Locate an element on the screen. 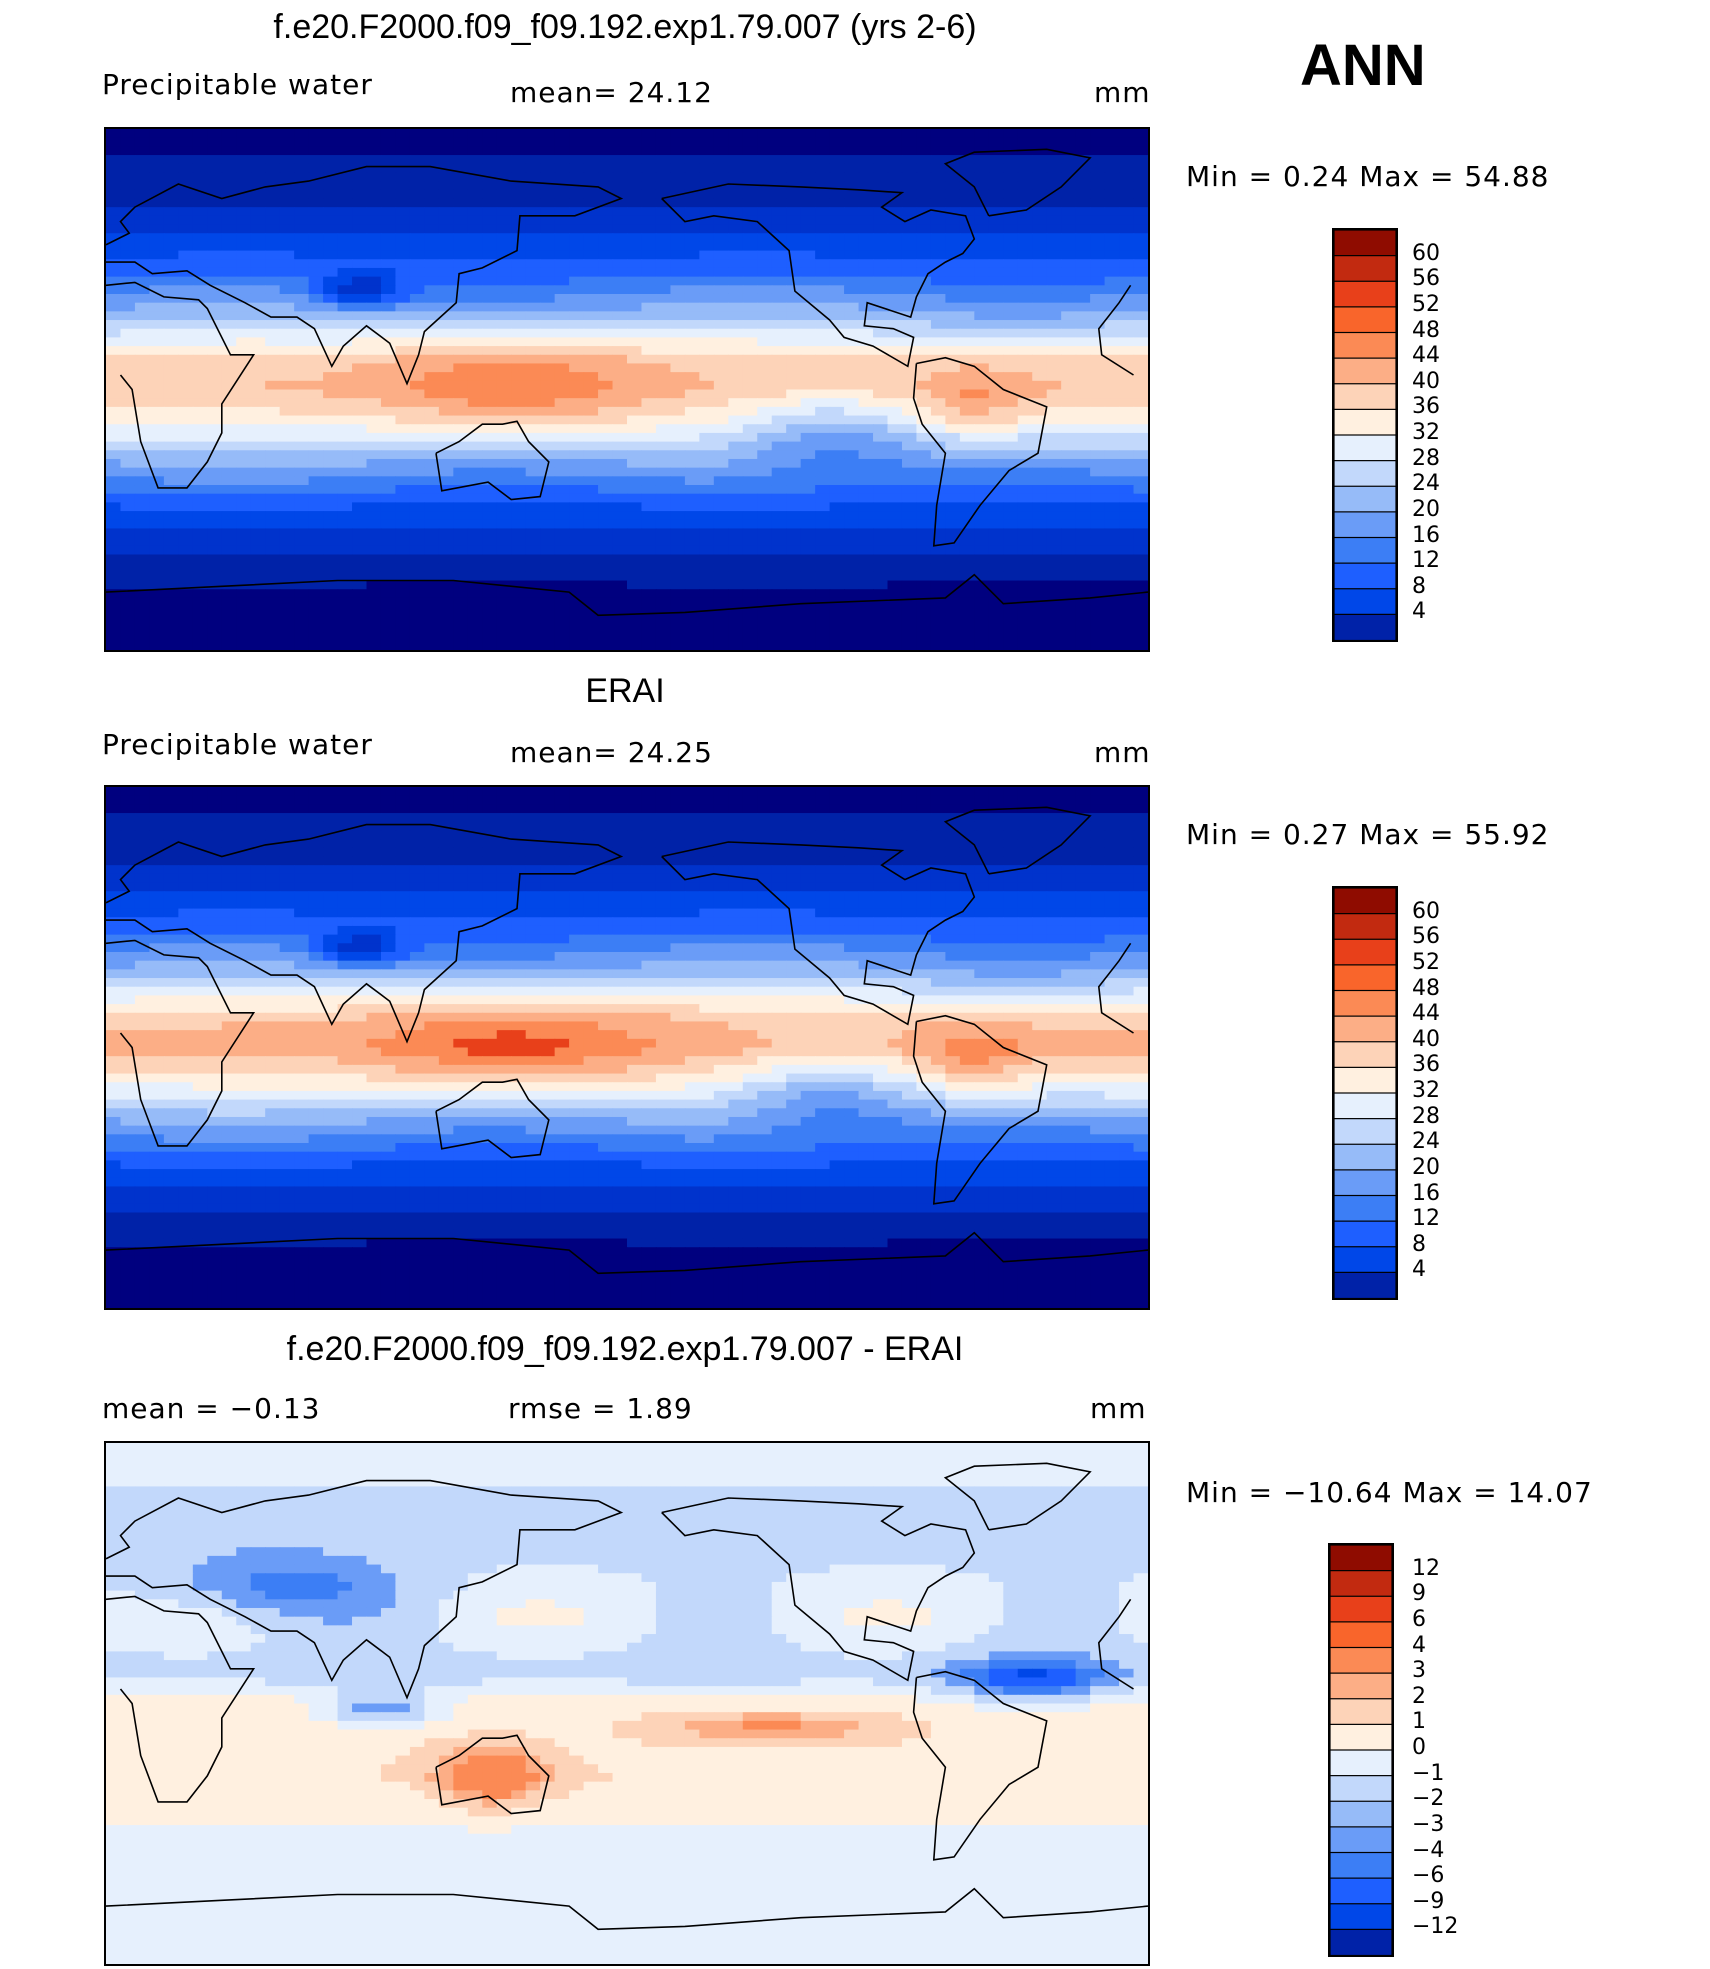  panel-2-variable-label: Precipitable water is located at coordinates (237, 744).